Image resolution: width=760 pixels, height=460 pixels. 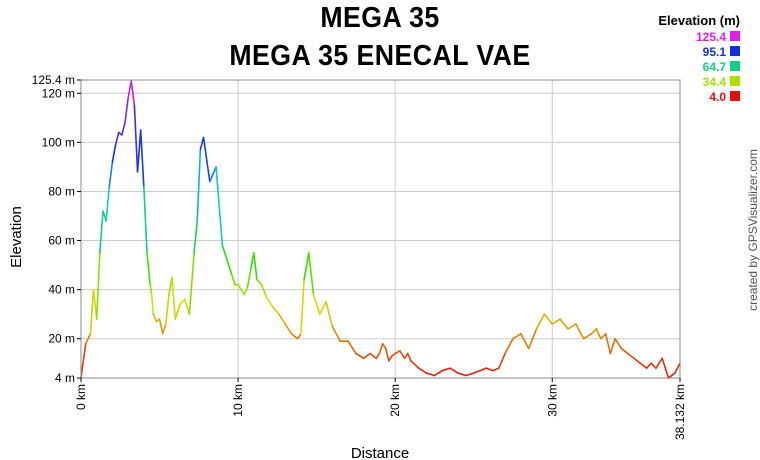 I want to click on x-tick-label: 30 km, so click(x=552, y=400).